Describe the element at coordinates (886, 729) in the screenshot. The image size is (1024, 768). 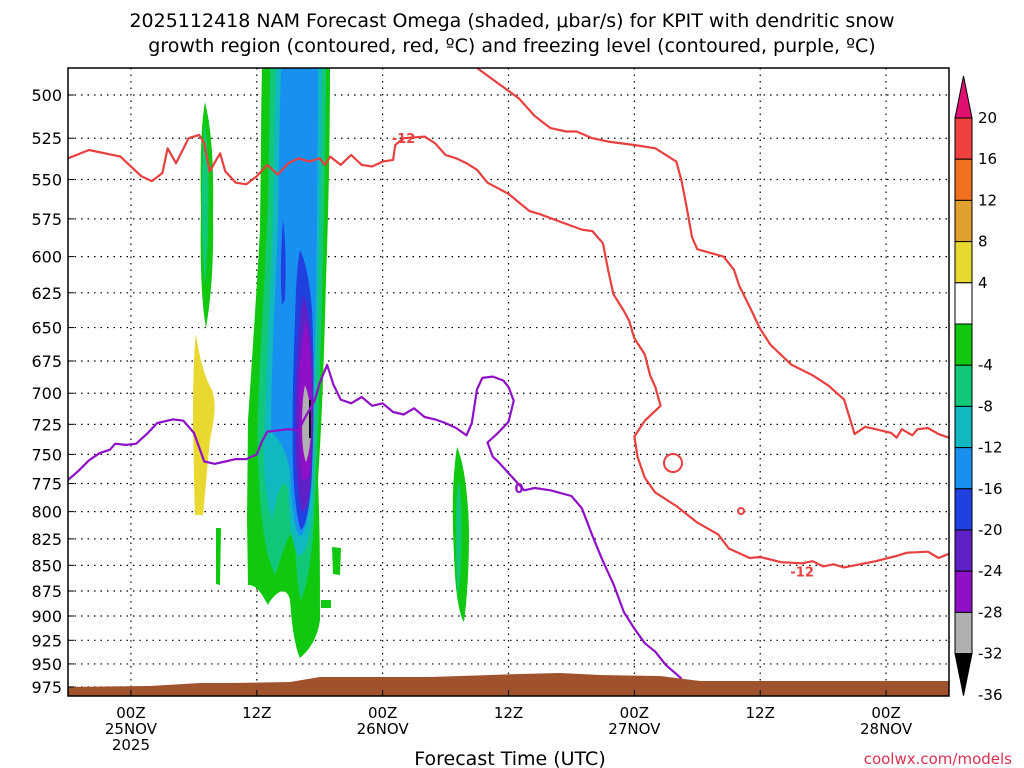
I see `x-tick-label: 28NOV` at that location.